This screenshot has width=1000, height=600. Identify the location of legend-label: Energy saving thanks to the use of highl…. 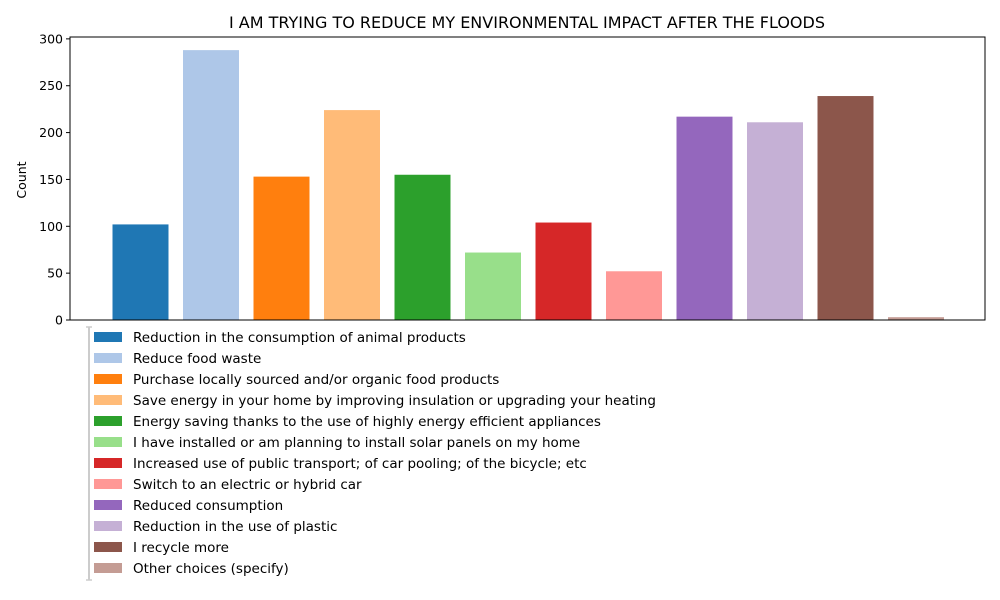
(367, 422).